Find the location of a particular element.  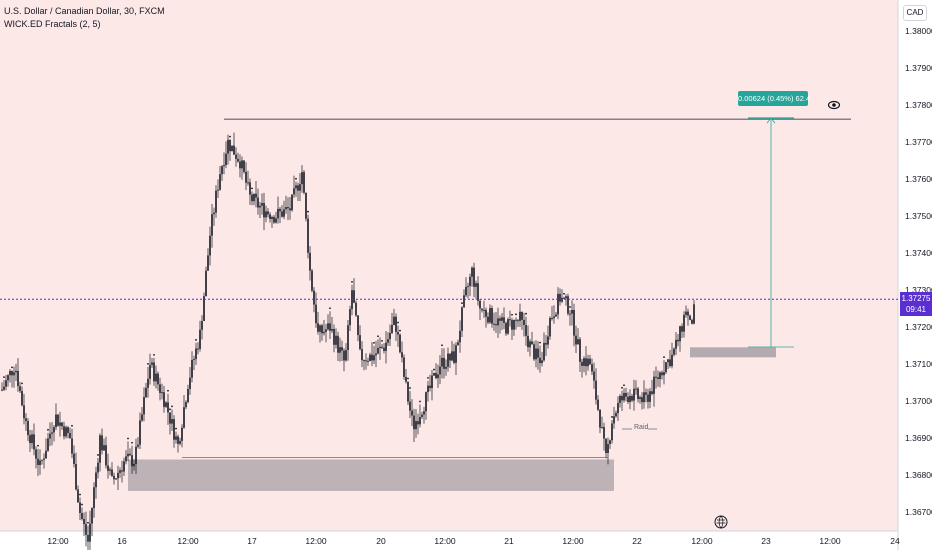

currency-button: CAD is located at coordinates (915, 13).